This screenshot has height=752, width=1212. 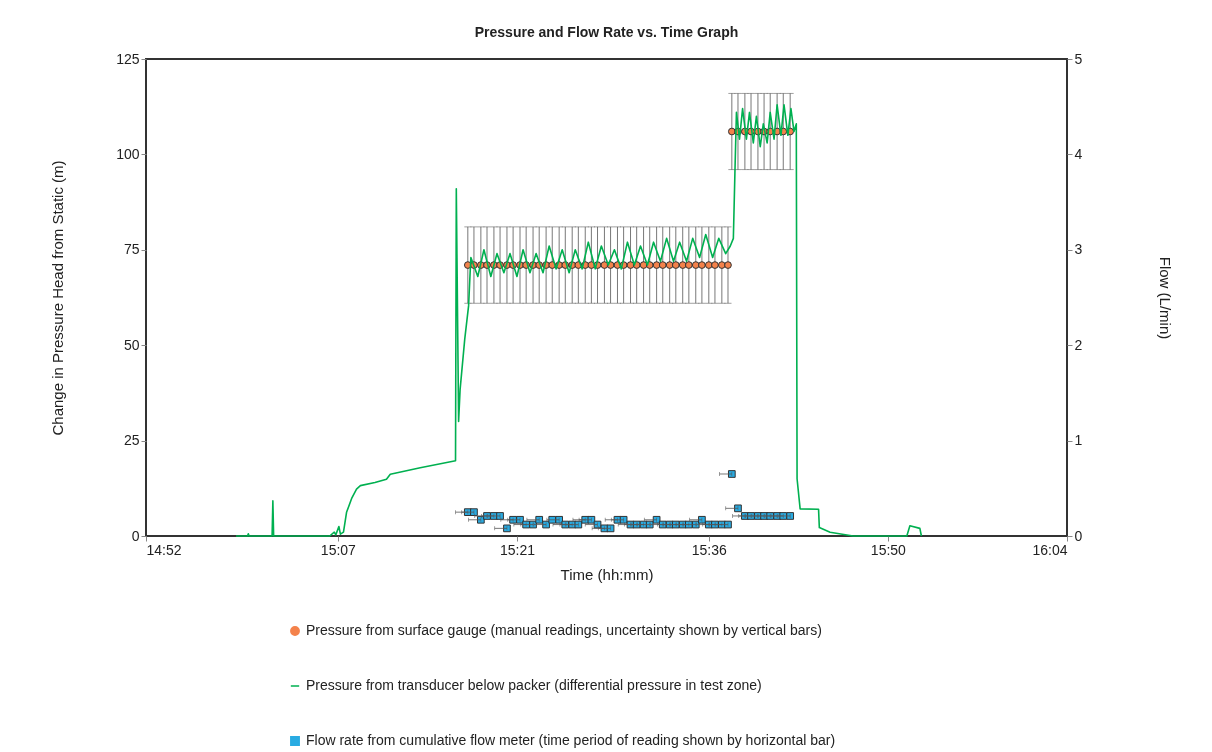 What do you see at coordinates (338, 549) in the screenshot?
I see `x-tick-label: 15:07` at bounding box center [338, 549].